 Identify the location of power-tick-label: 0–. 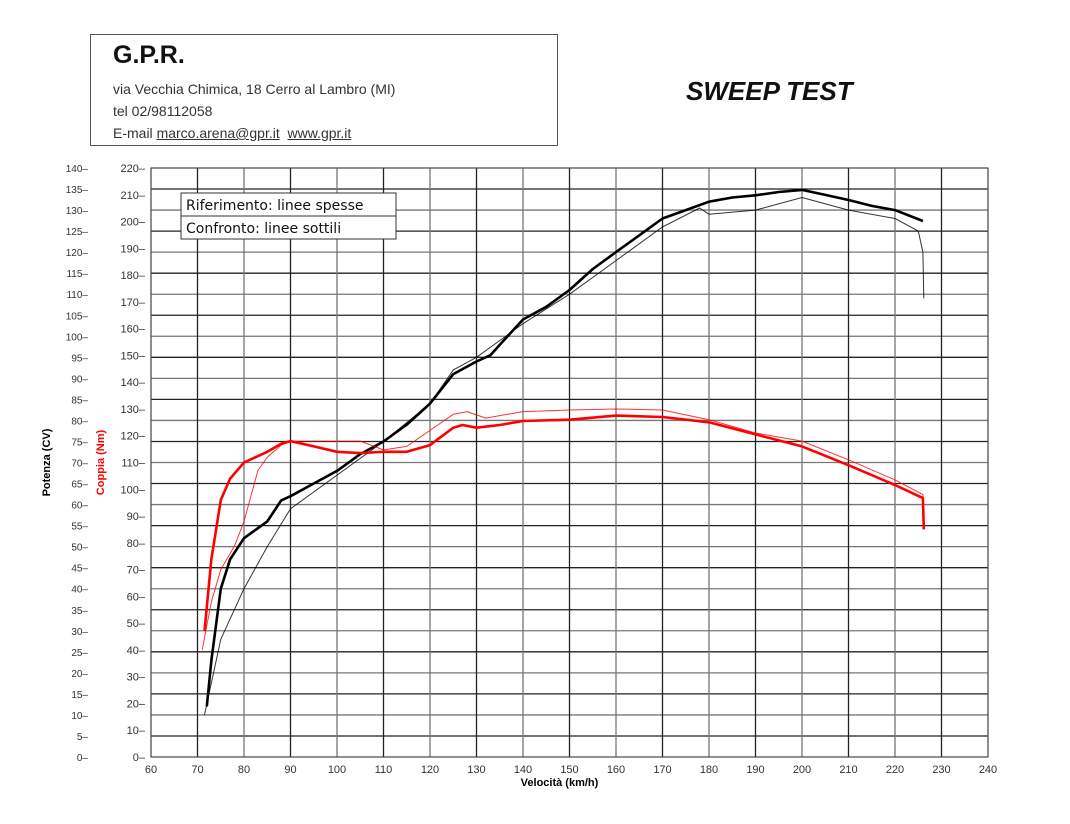
(83, 758).